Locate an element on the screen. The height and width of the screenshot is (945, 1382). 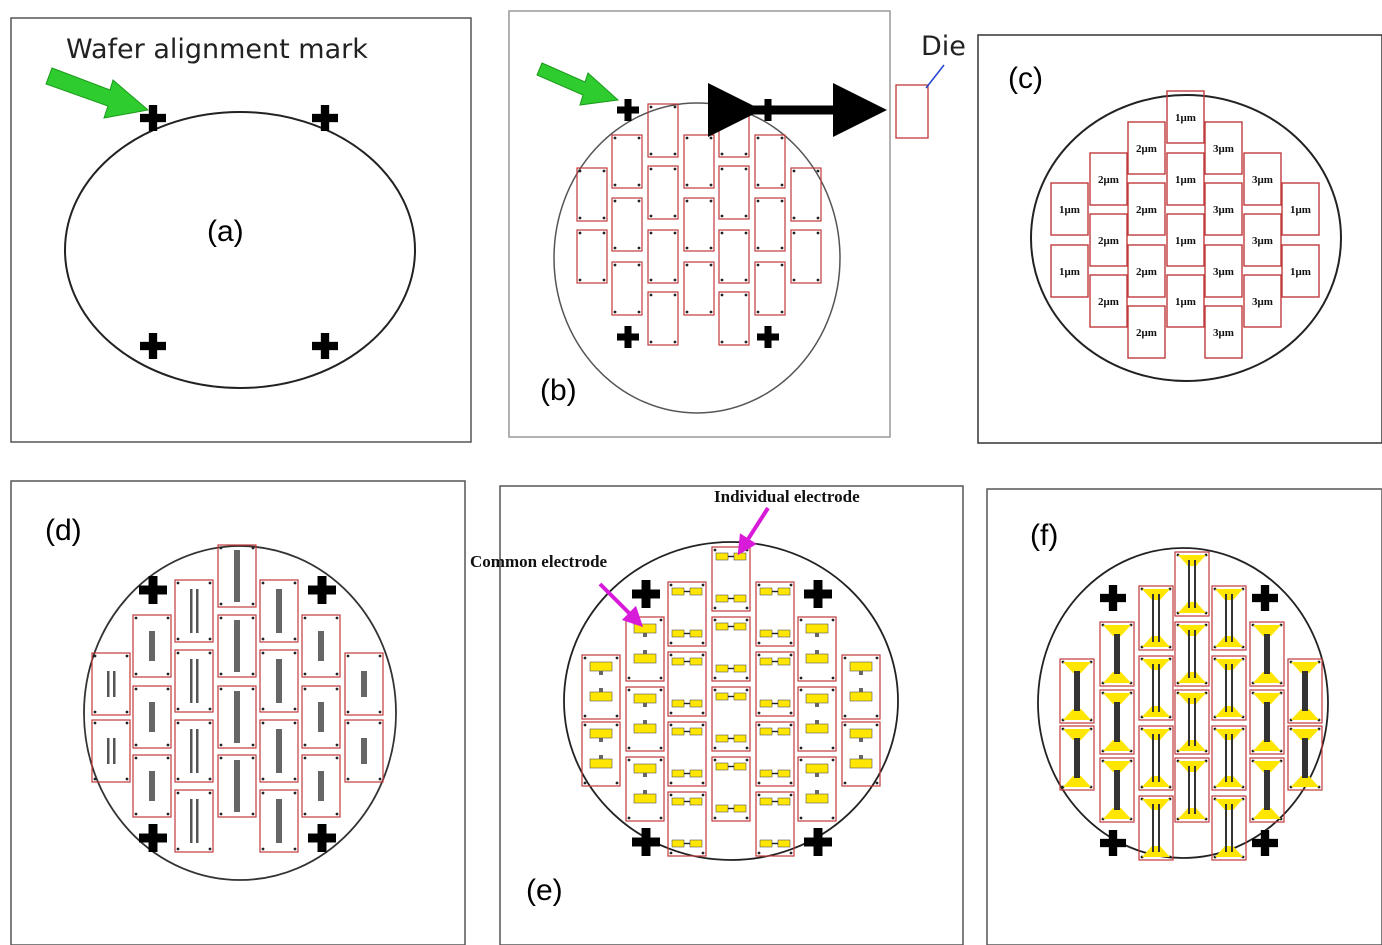
die-size-label: 3μm is located at coordinates (1262, 180).